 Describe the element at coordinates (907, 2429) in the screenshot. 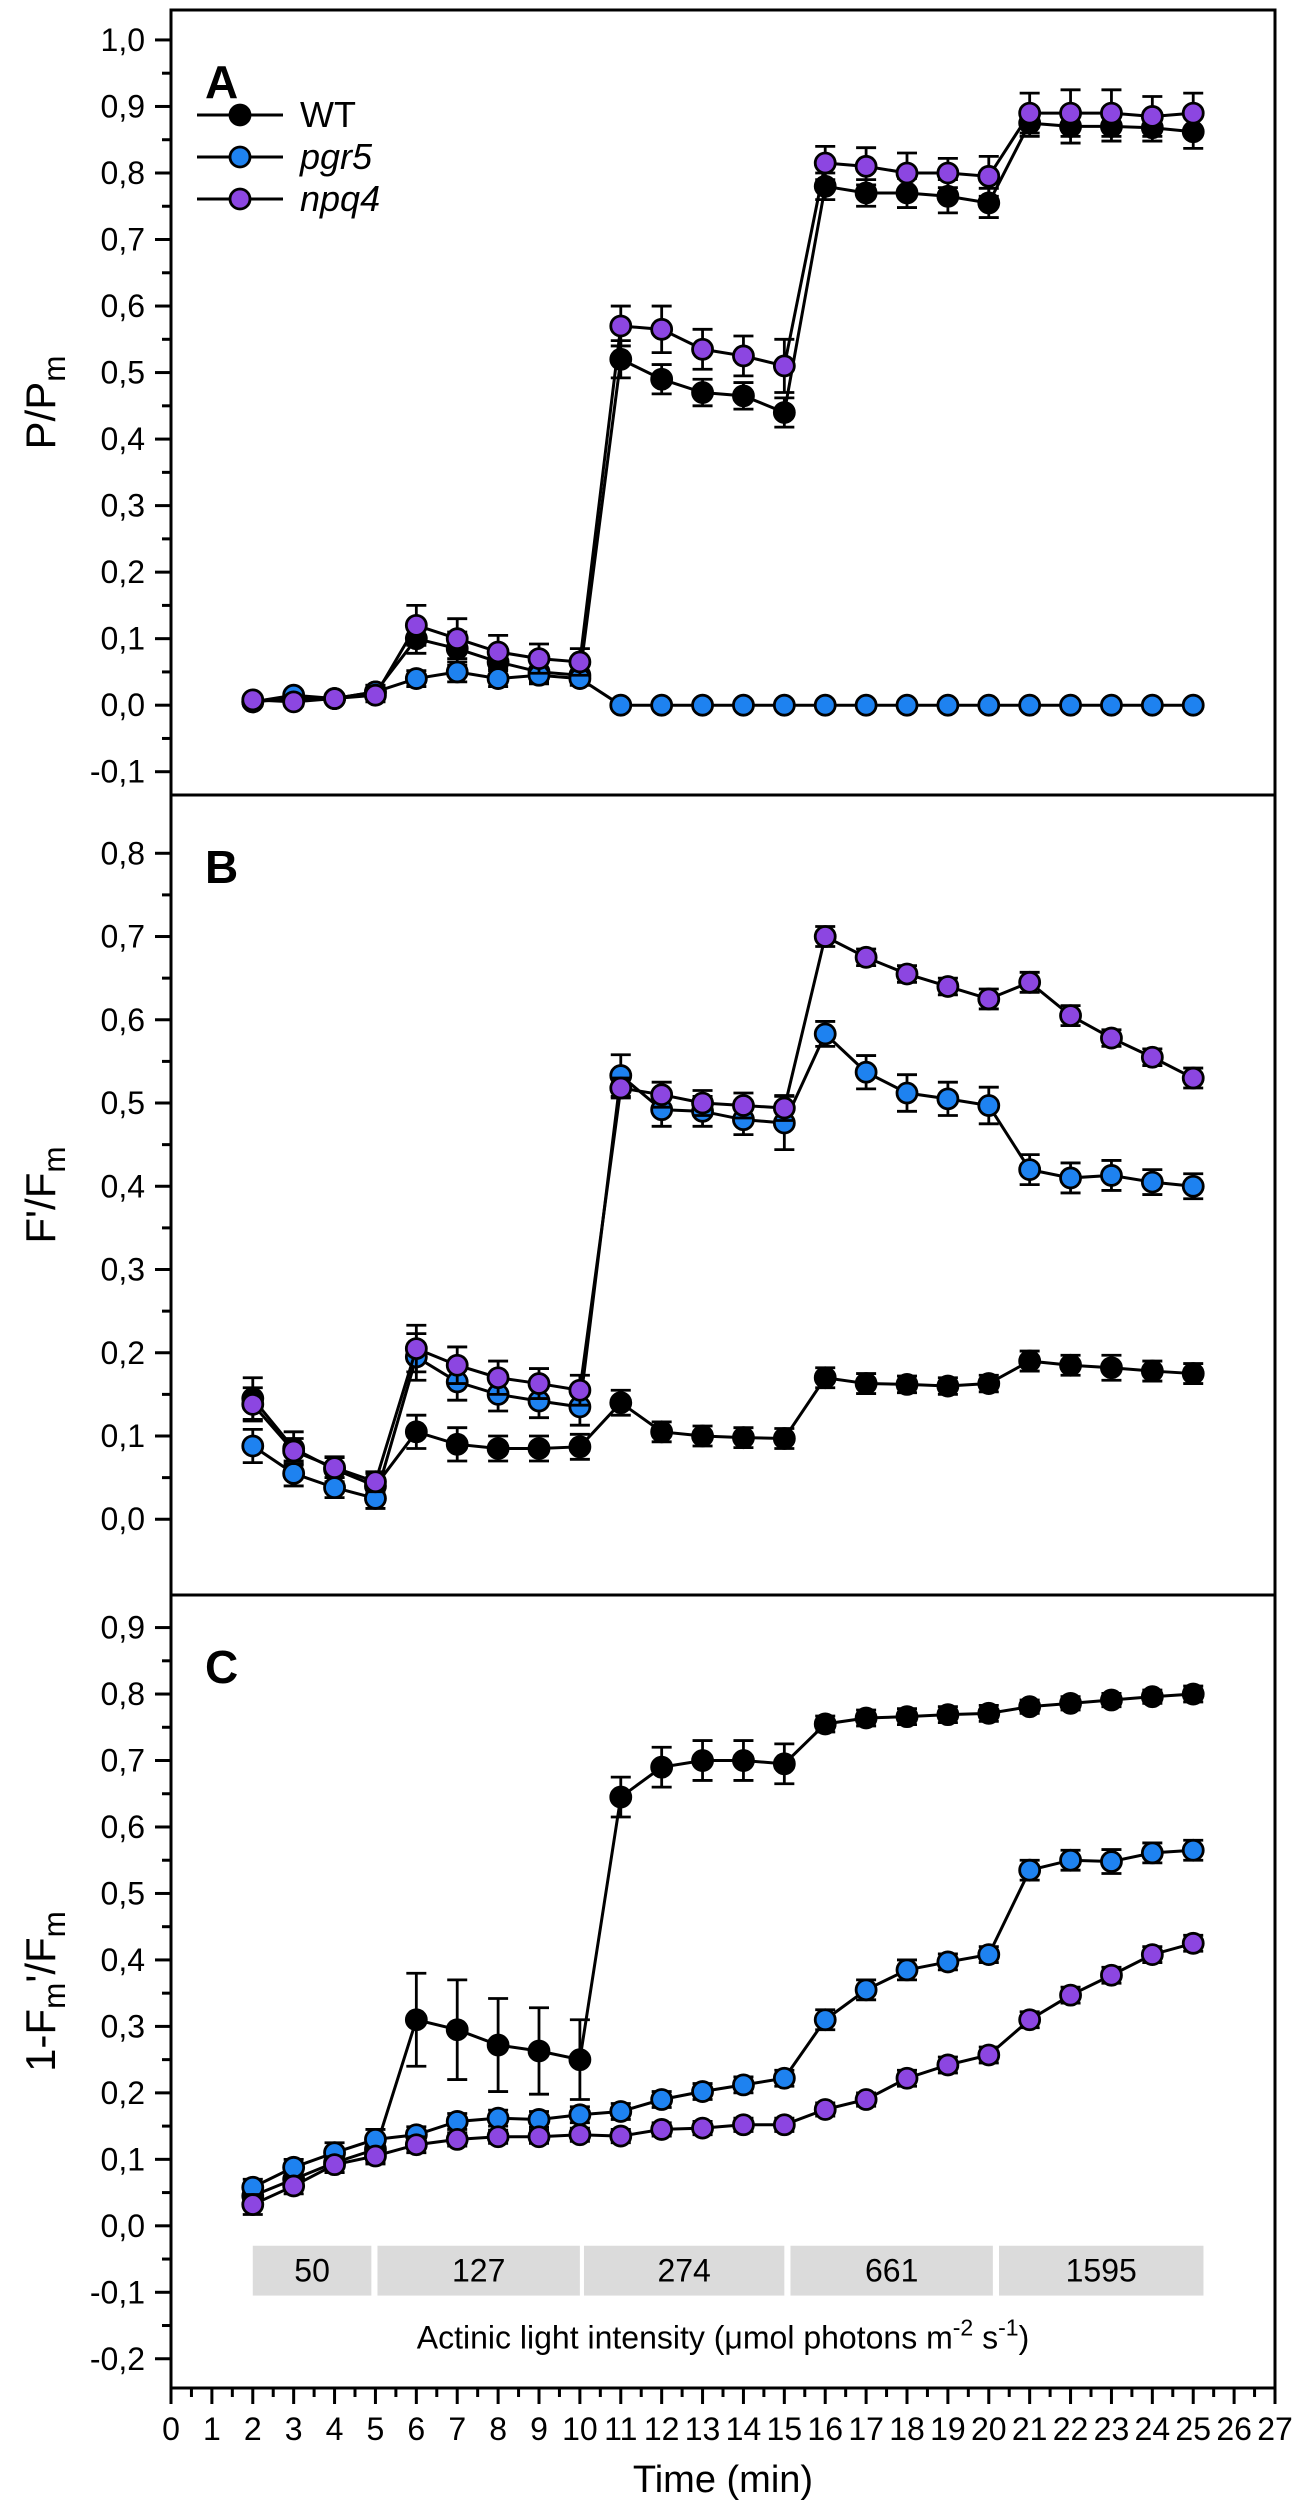

I see `x-tick-label: 18` at that location.